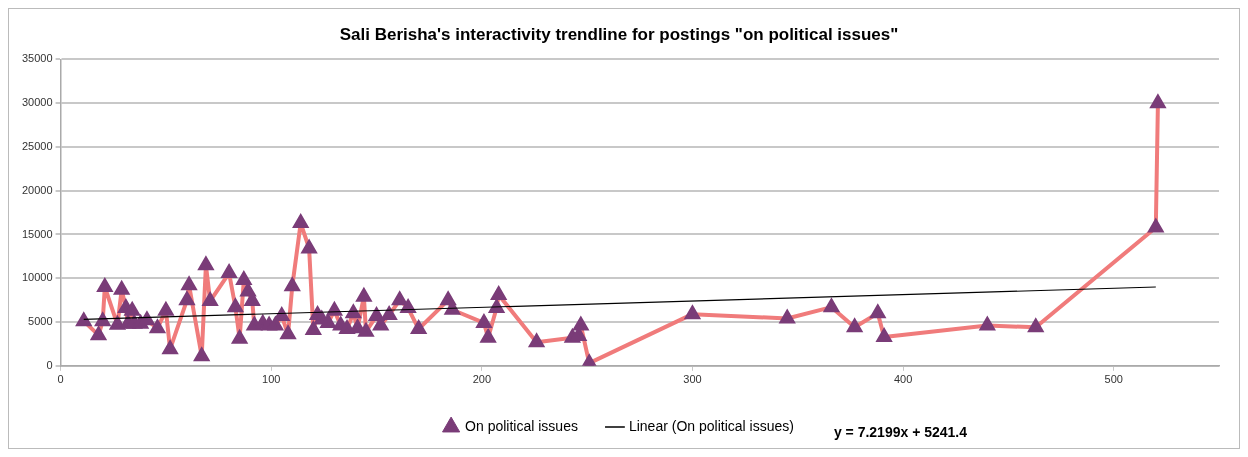  I want to click on x-tick-label: 500, so click(1113, 379).